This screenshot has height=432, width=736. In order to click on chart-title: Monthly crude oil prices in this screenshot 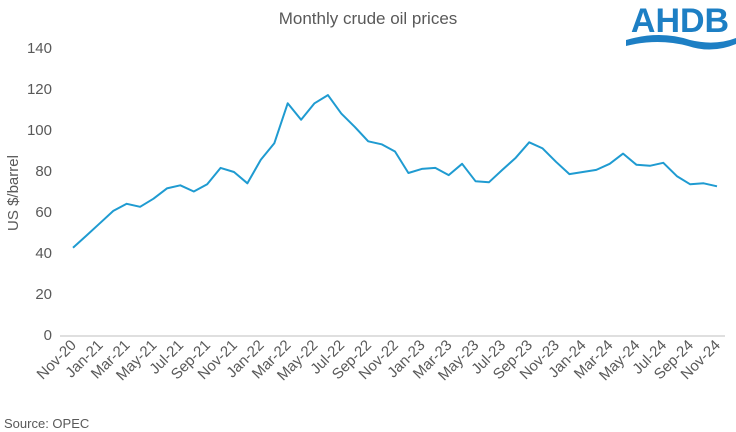, I will do `click(368, 18)`.